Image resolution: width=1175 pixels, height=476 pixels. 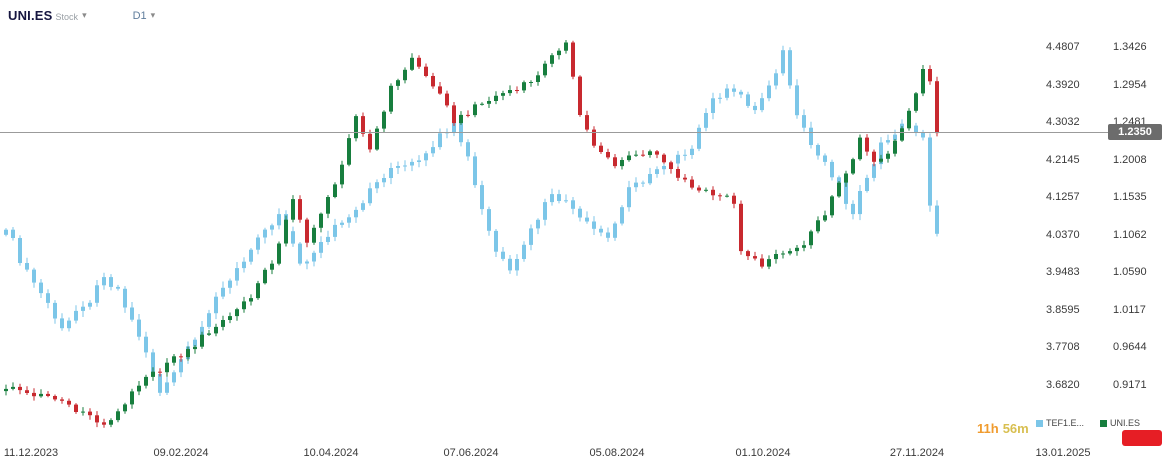 What do you see at coordinates (1063, 347) in the screenshot?
I see `price-tick-label: 3.7708` at bounding box center [1063, 347].